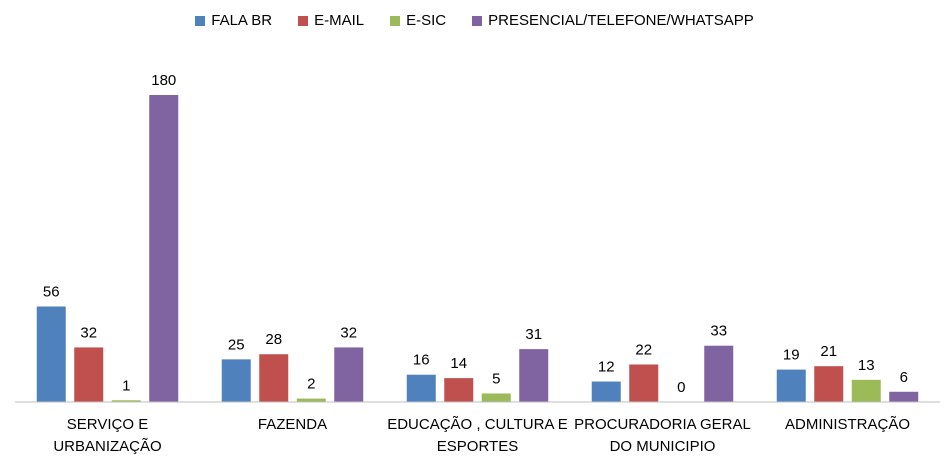 The height and width of the screenshot is (458, 949). What do you see at coordinates (847, 424) in the screenshot?
I see `x-tick-label: ADMINISTRAÇÃO` at bounding box center [847, 424].